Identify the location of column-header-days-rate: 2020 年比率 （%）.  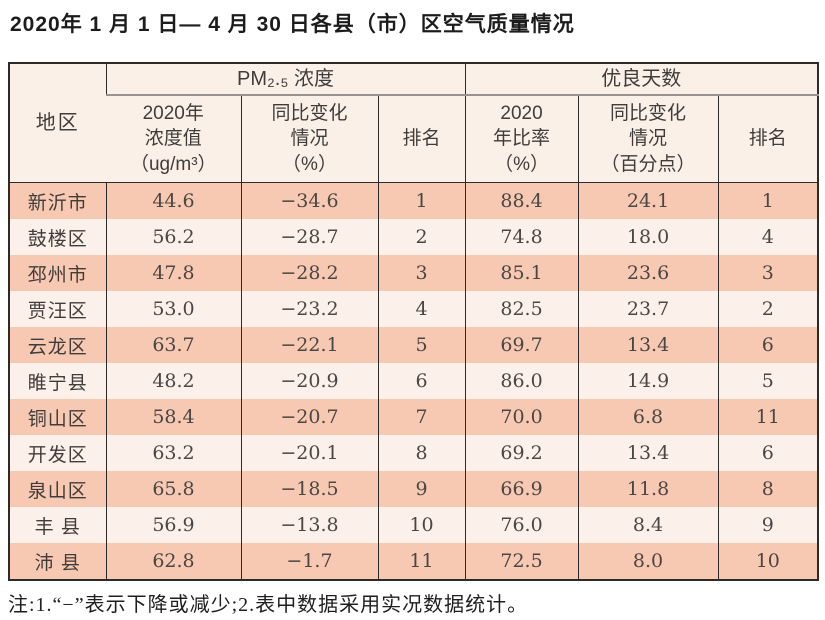
(521, 139).